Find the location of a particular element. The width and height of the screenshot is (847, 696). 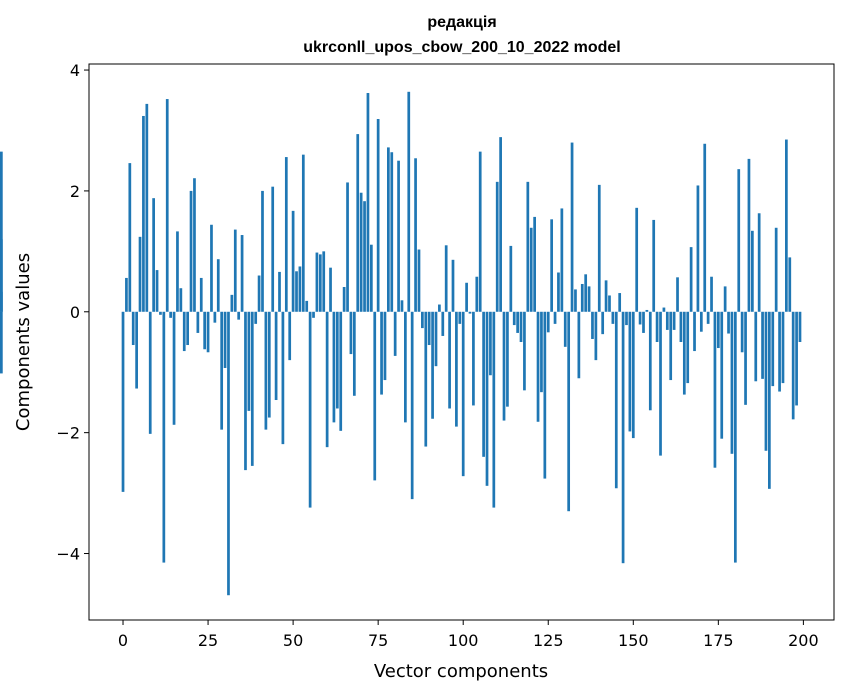

x-axis-label: Vector components is located at coordinates (461, 671).